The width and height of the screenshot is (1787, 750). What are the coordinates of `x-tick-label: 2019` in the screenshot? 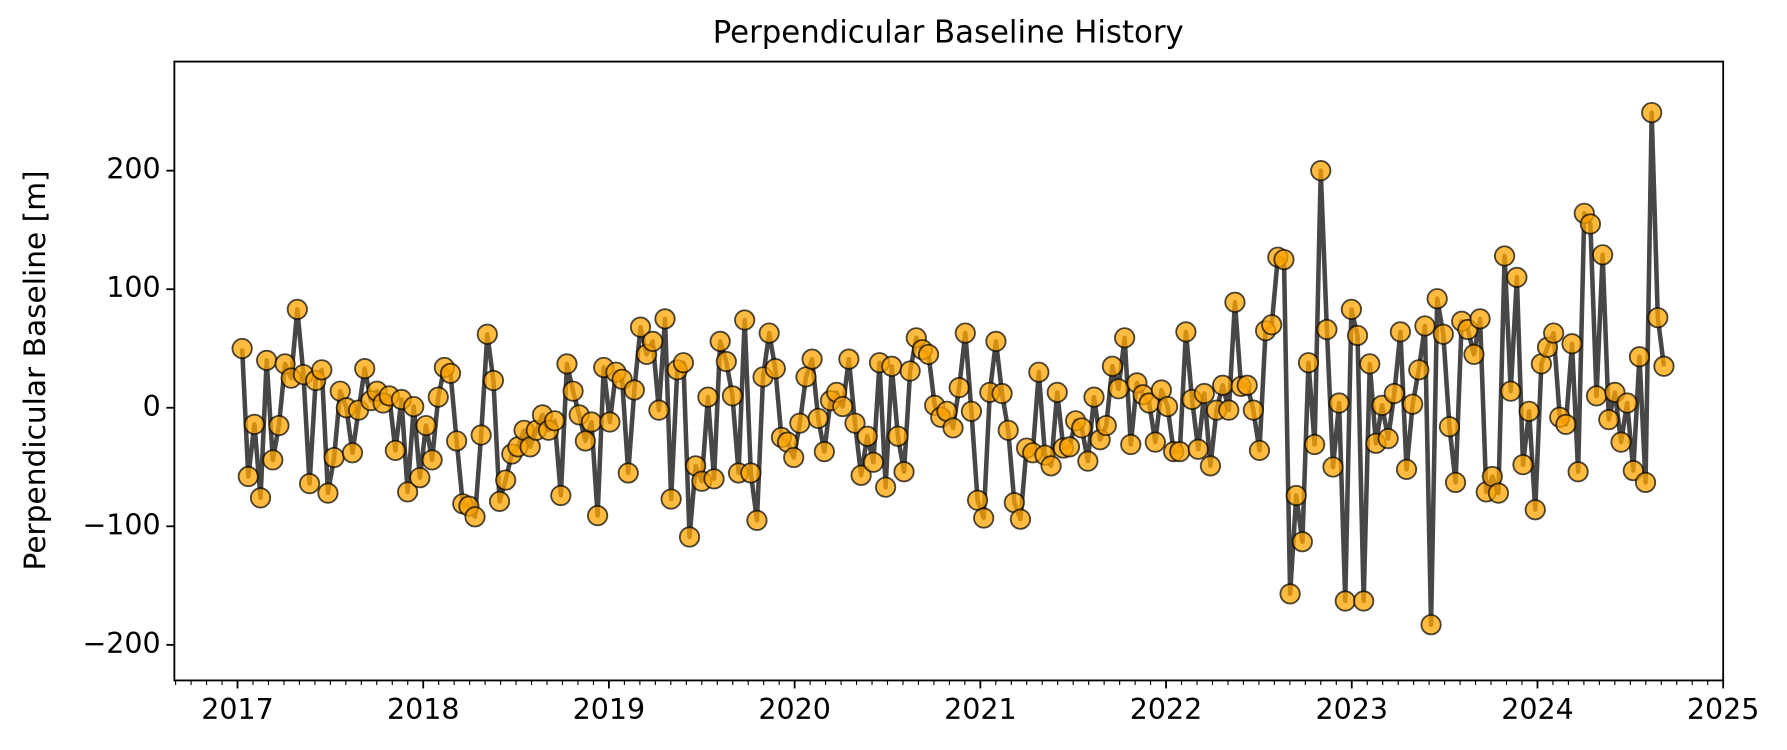 It's located at (609, 709).